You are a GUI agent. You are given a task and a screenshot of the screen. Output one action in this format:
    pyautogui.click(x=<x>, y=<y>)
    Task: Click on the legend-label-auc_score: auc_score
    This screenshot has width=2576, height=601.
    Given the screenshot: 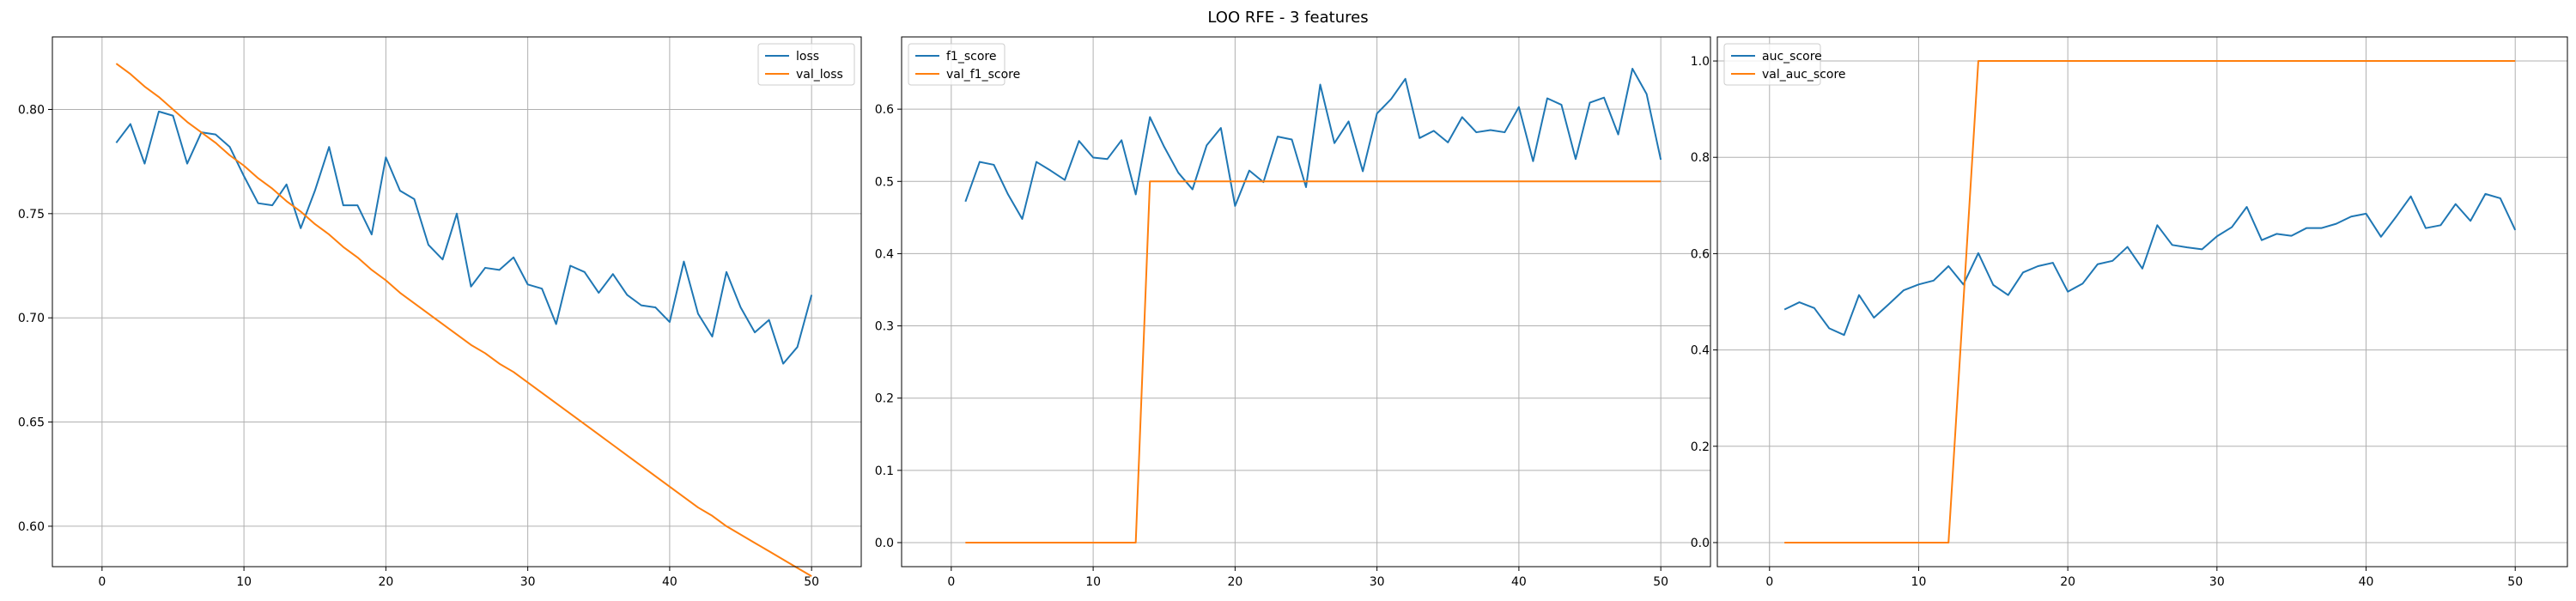 What is the action you would take?
    pyautogui.click(x=1792, y=57)
    